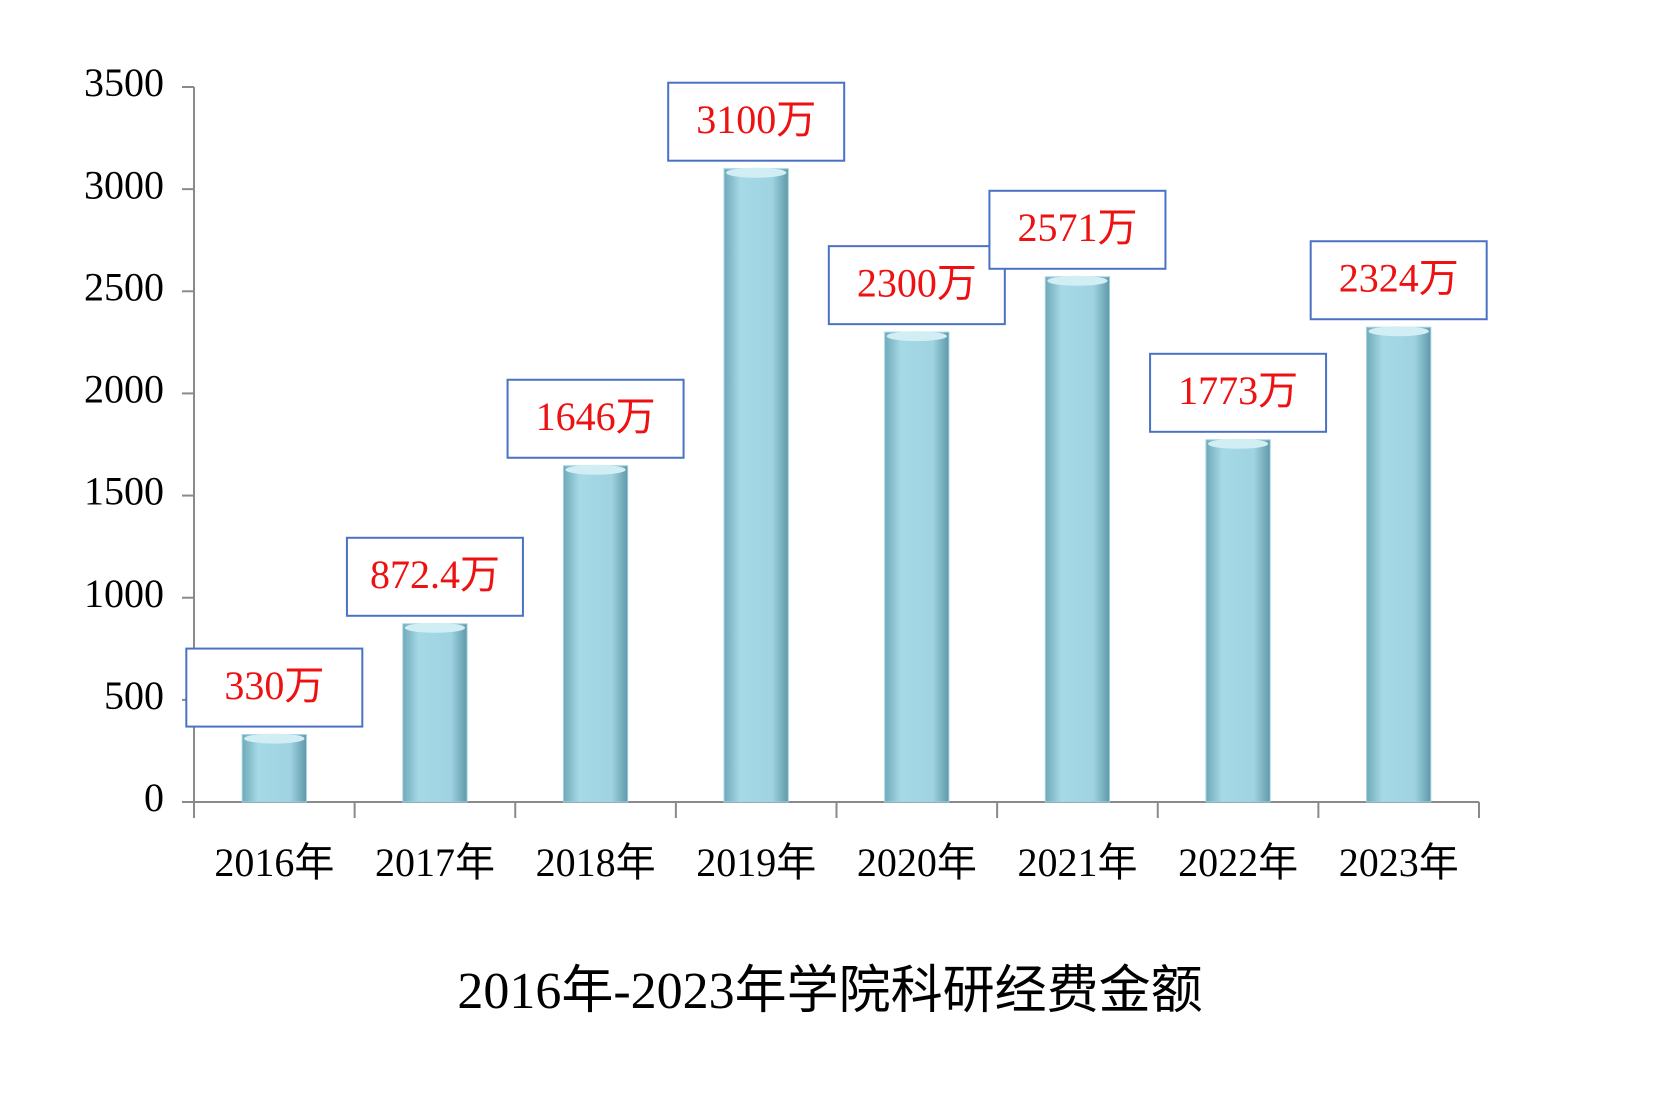 The width and height of the screenshot is (1653, 1105). I want to click on chart-title: 2016年-2023年学院科研经费金额, so click(829, 991).